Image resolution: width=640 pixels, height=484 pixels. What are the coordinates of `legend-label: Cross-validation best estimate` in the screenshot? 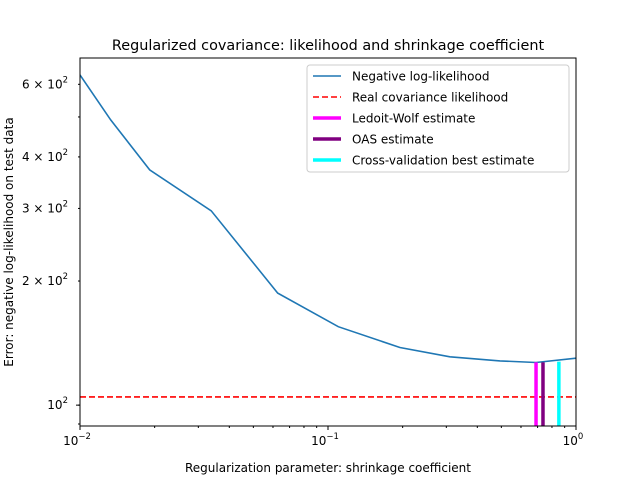 It's located at (443, 161).